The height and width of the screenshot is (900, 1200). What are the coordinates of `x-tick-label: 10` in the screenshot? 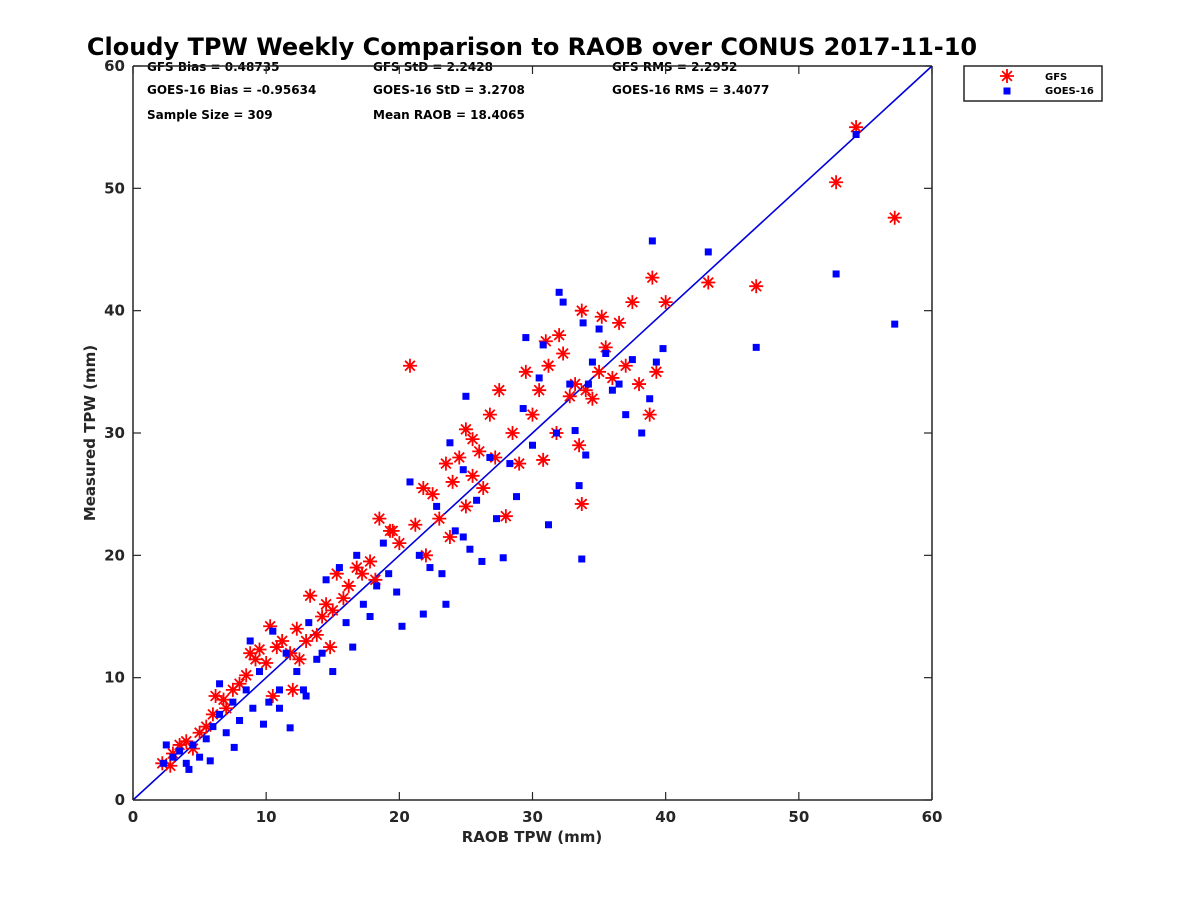 It's located at (266, 817).